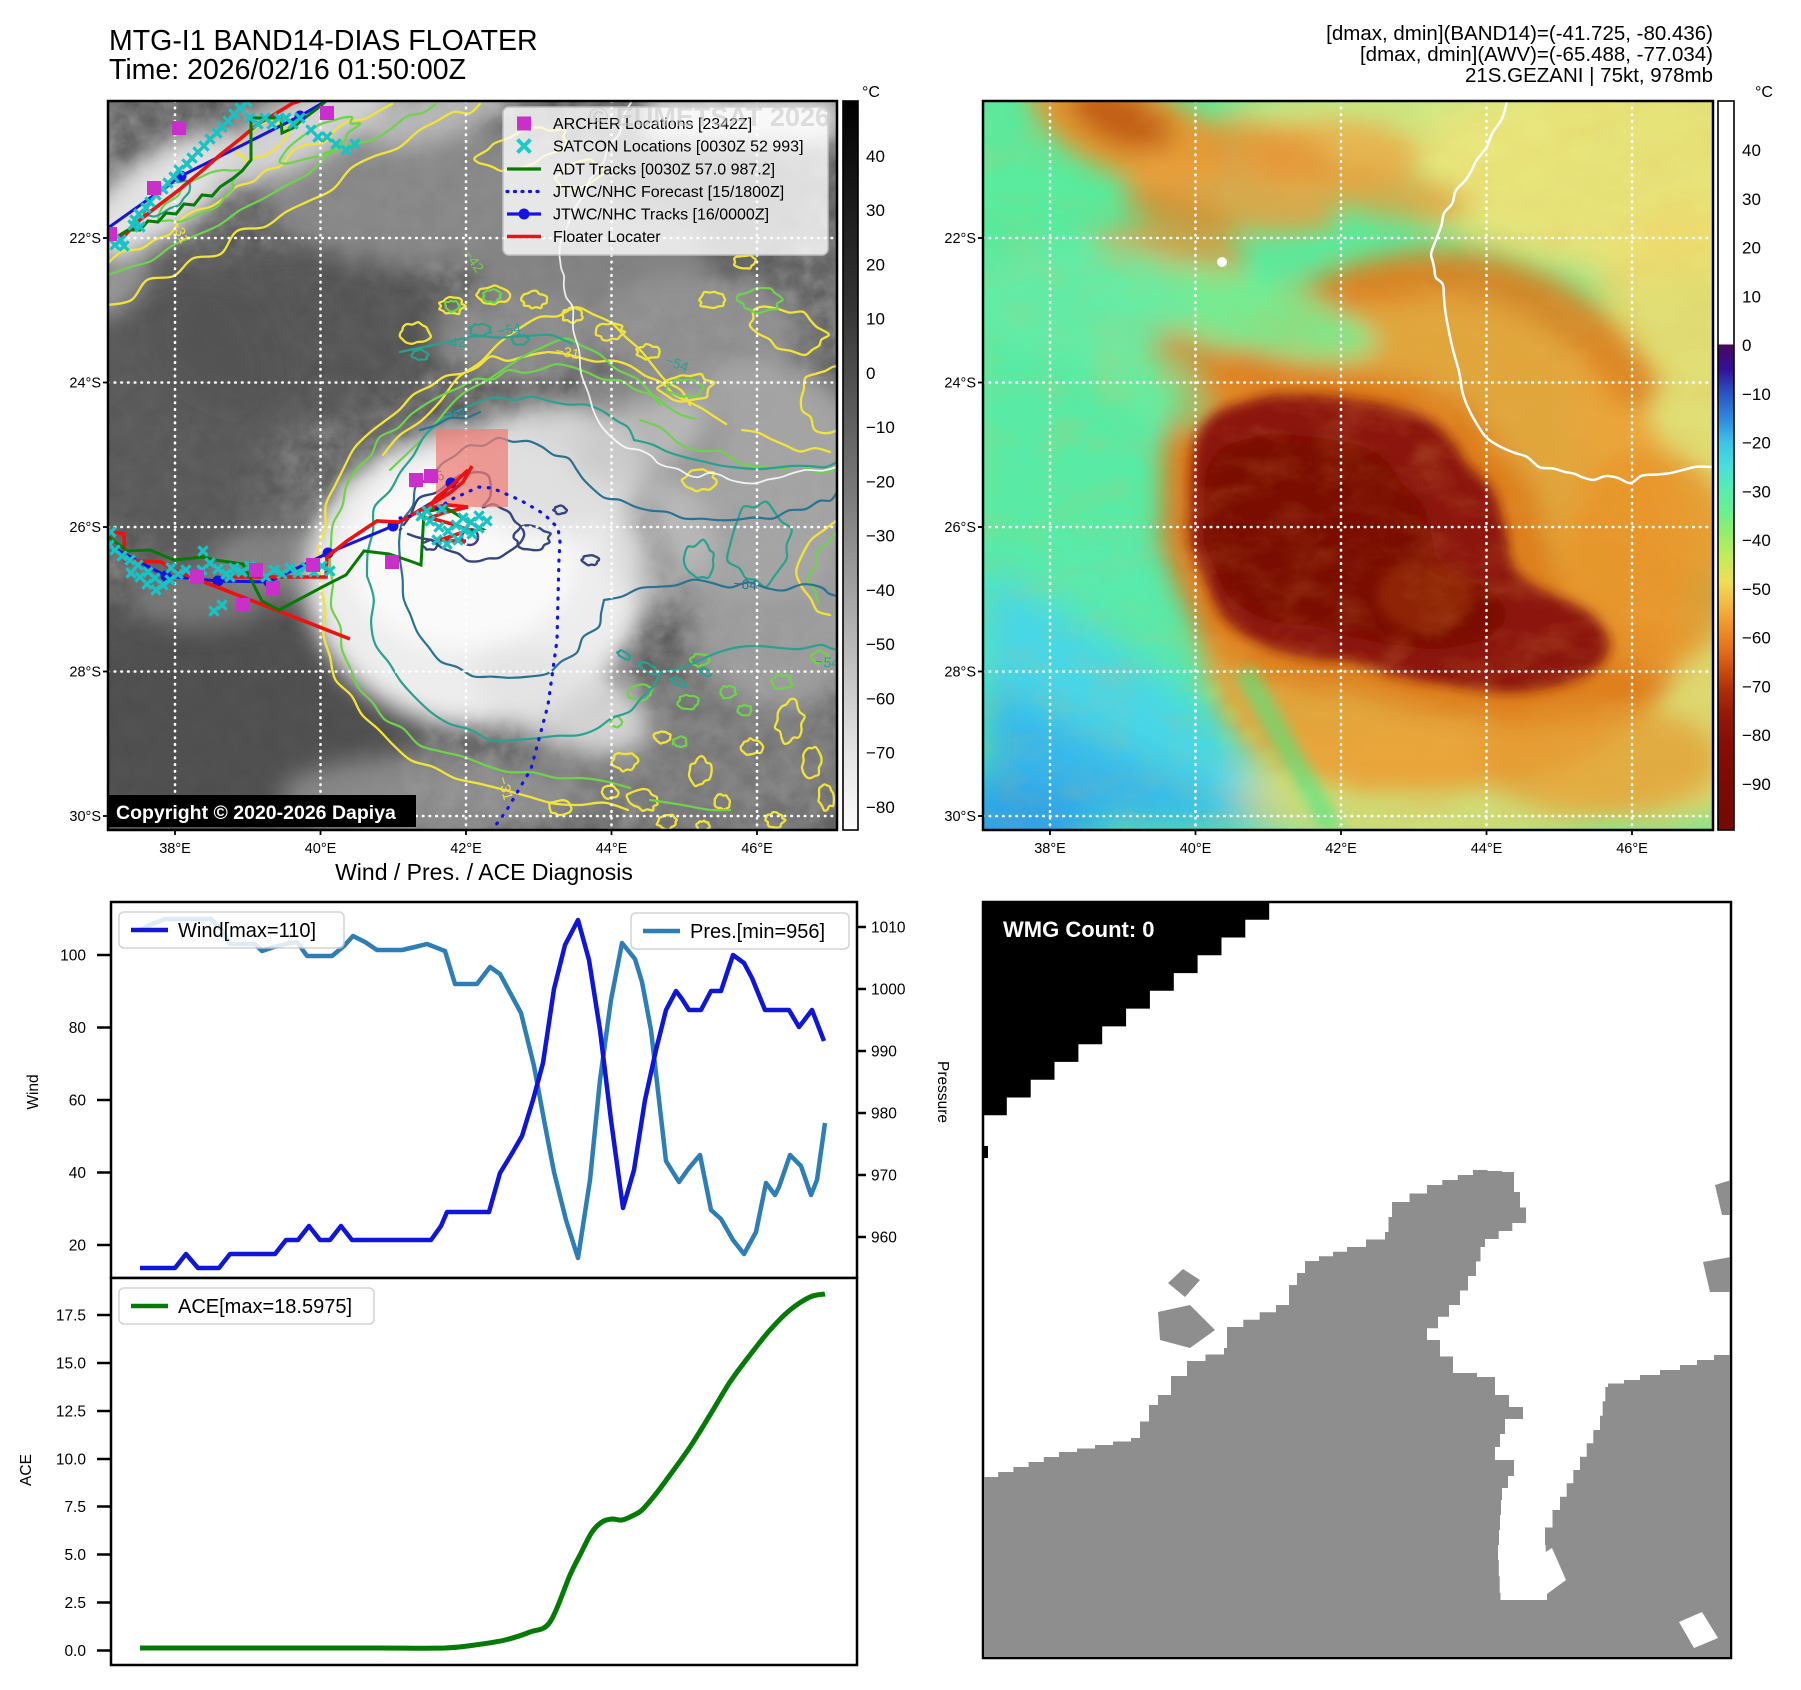 The image size is (1801, 1690). What do you see at coordinates (652, 124) in the screenshot?
I see `svg-text: ARCHER Locations [2342Z]` at bounding box center [652, 124].